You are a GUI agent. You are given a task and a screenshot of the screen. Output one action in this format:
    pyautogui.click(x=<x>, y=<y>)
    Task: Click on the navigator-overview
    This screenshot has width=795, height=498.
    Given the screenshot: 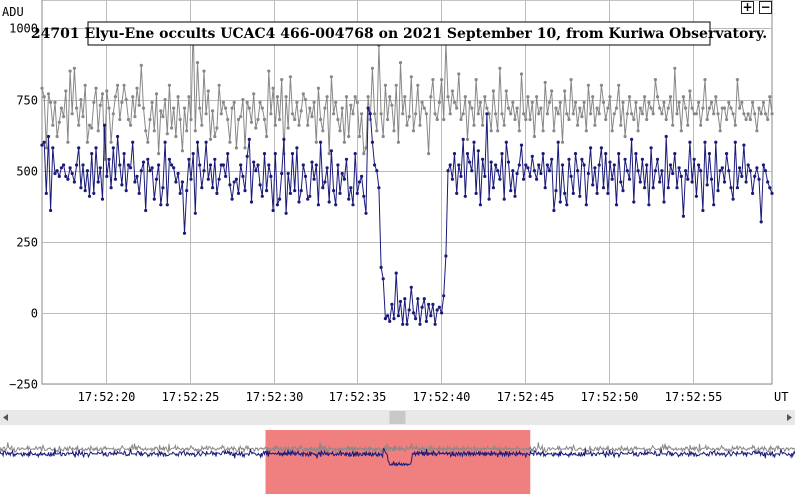 What is the action you would take?
    pyautogui.click(x=397, y=462)
    